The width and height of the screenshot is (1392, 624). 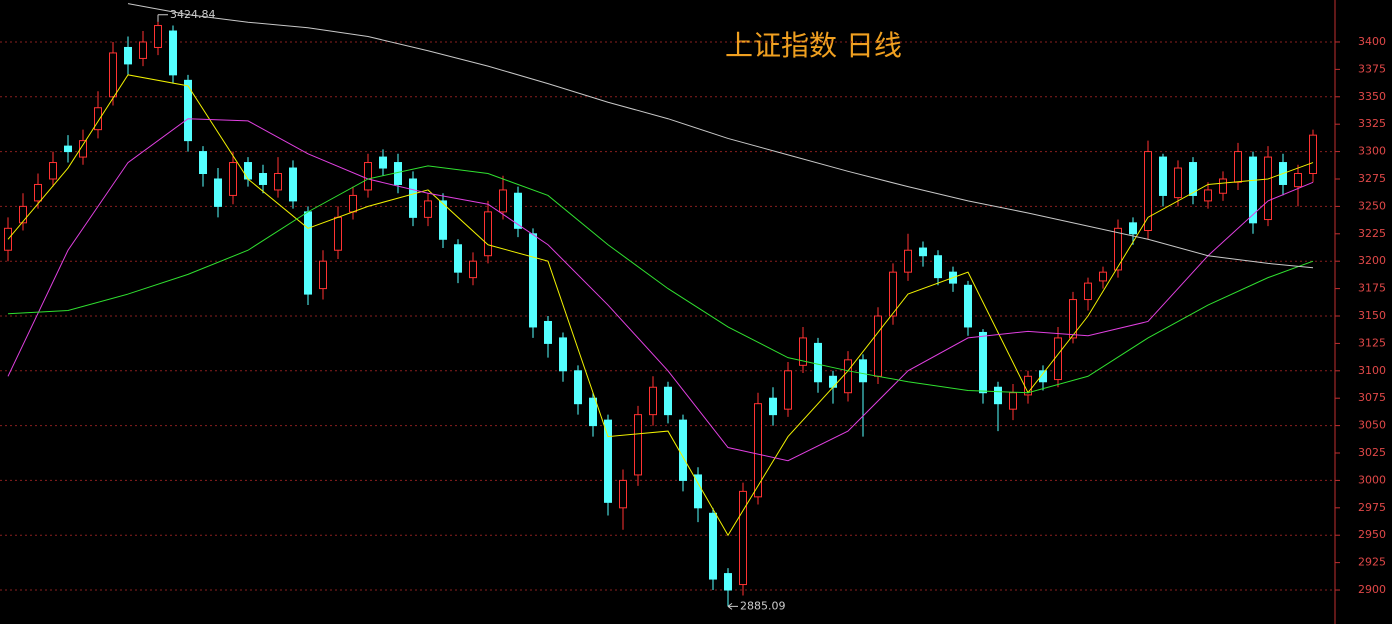 What do you see at coordinates (193, 14) in the screenshot?
I see `high-annotation: 3424.84` at bounding box center [193, 14].